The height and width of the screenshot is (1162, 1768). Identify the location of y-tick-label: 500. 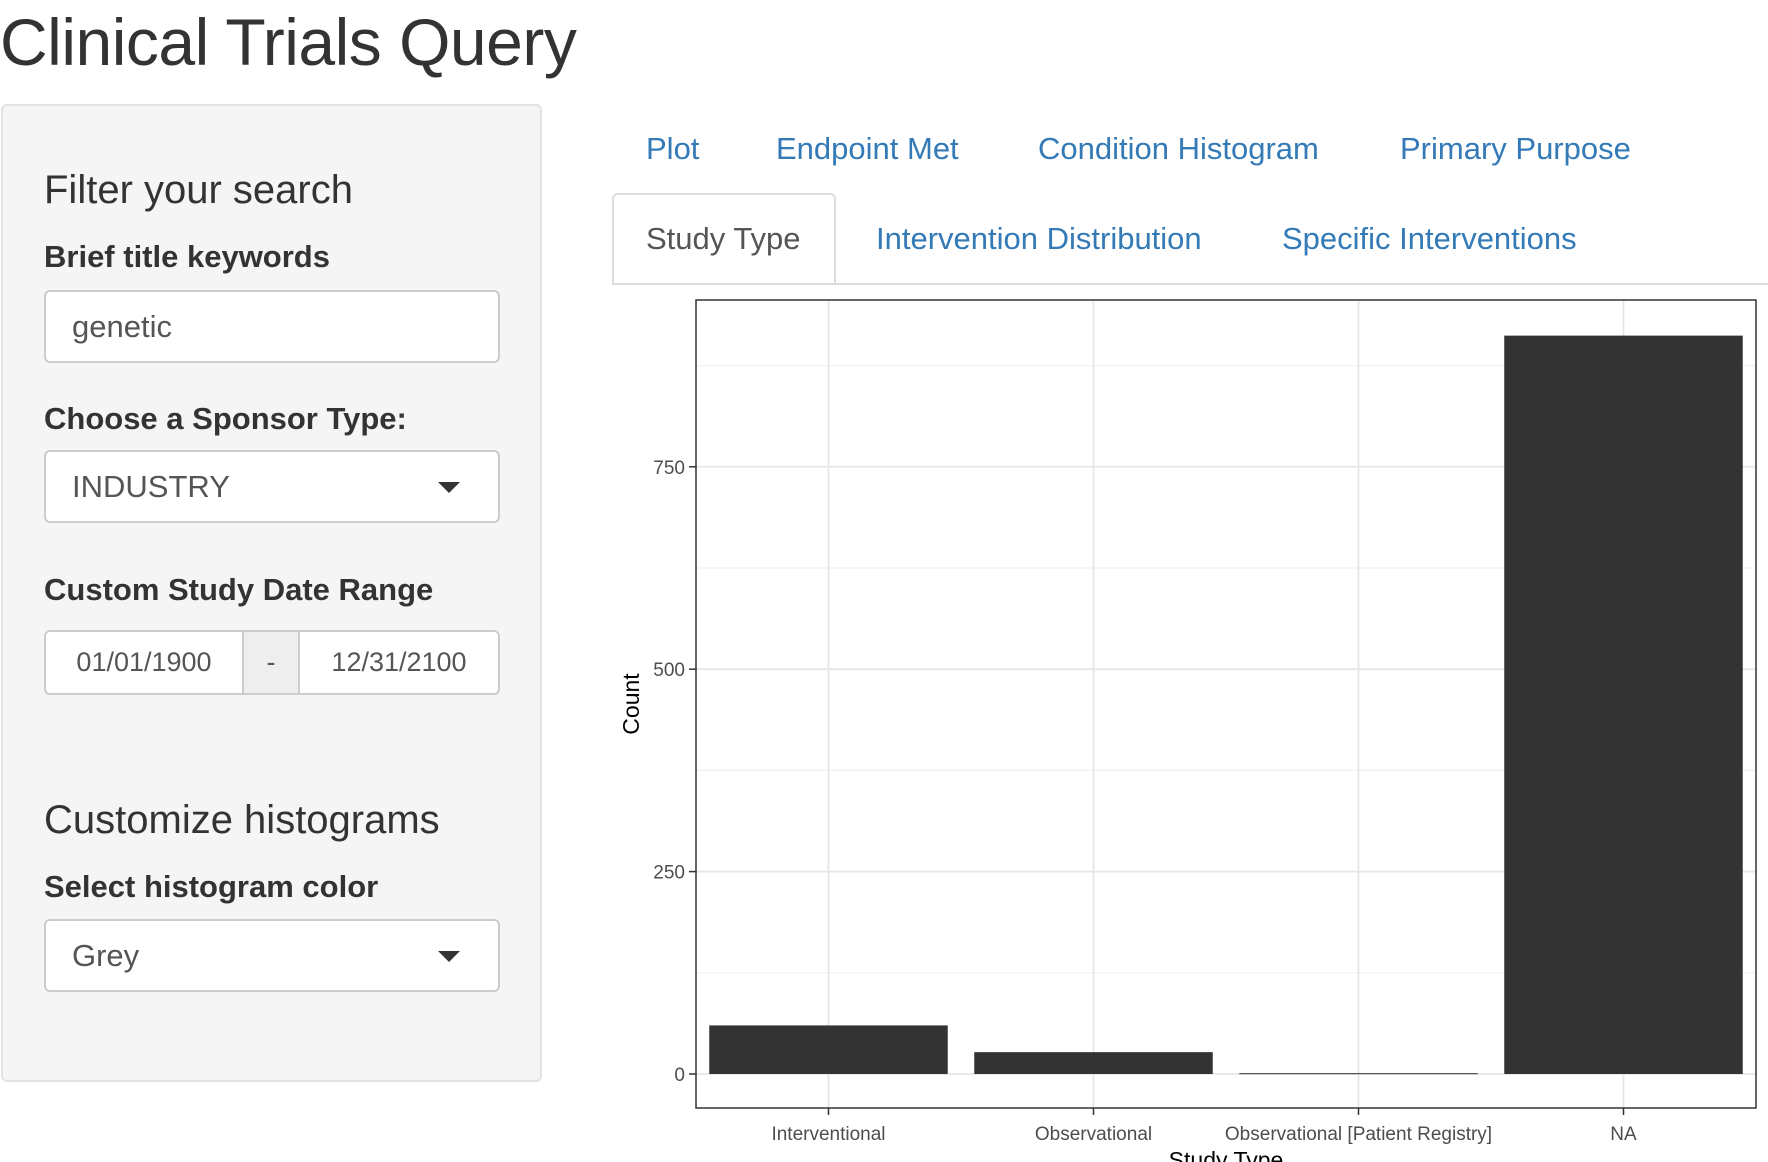
(669, 670).